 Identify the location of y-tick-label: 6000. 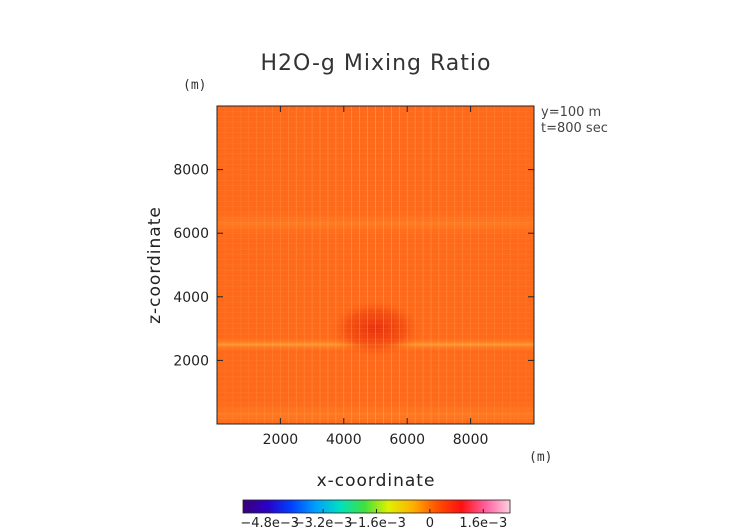
(191, 234).